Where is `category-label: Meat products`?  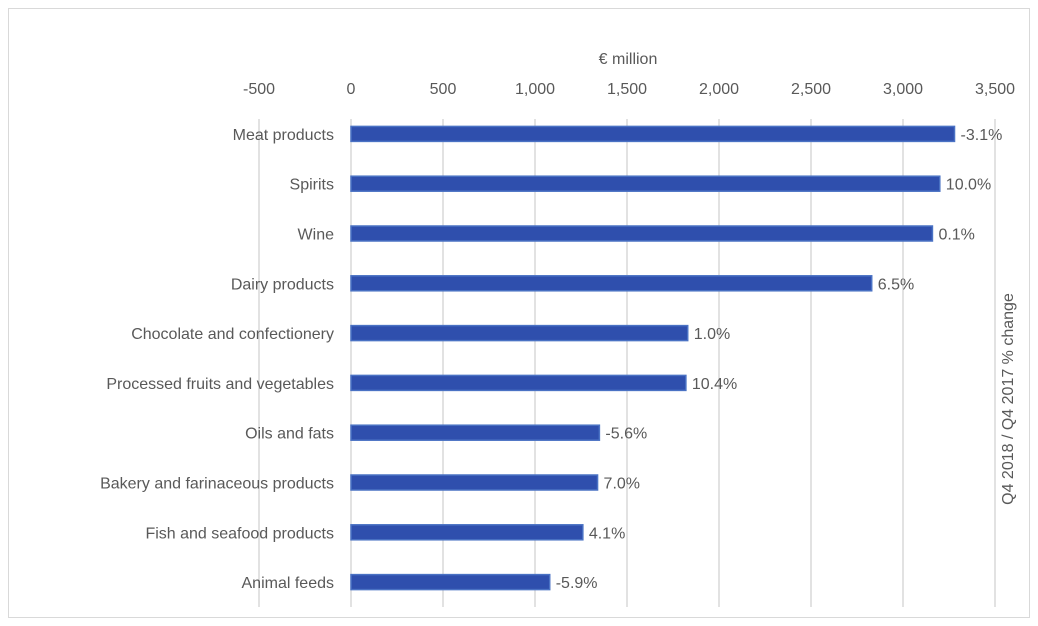 category-label: Meat products is located at coordinates (283, 135).